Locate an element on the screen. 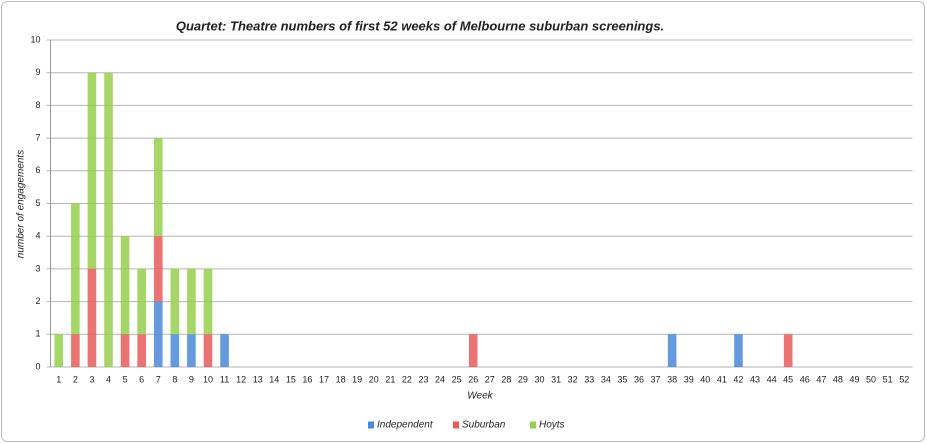 The height and width of the screenshot is (444, 927). x-axis-label: Week is located at coordinates (480, 396).